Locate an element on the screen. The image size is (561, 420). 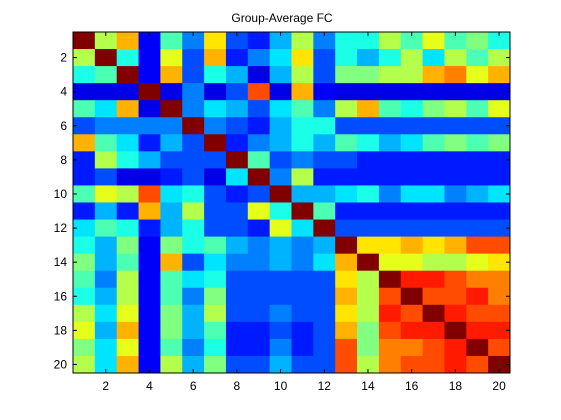
y-tick-label: 2 is located at coordinates (63, 58).